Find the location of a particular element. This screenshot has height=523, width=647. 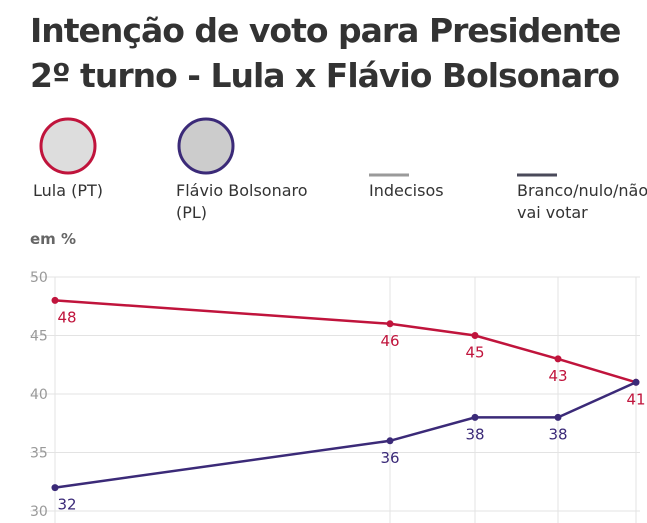

legend-entry: Flávio Bolsonaro (PL) is located at coordinates (242, 201).